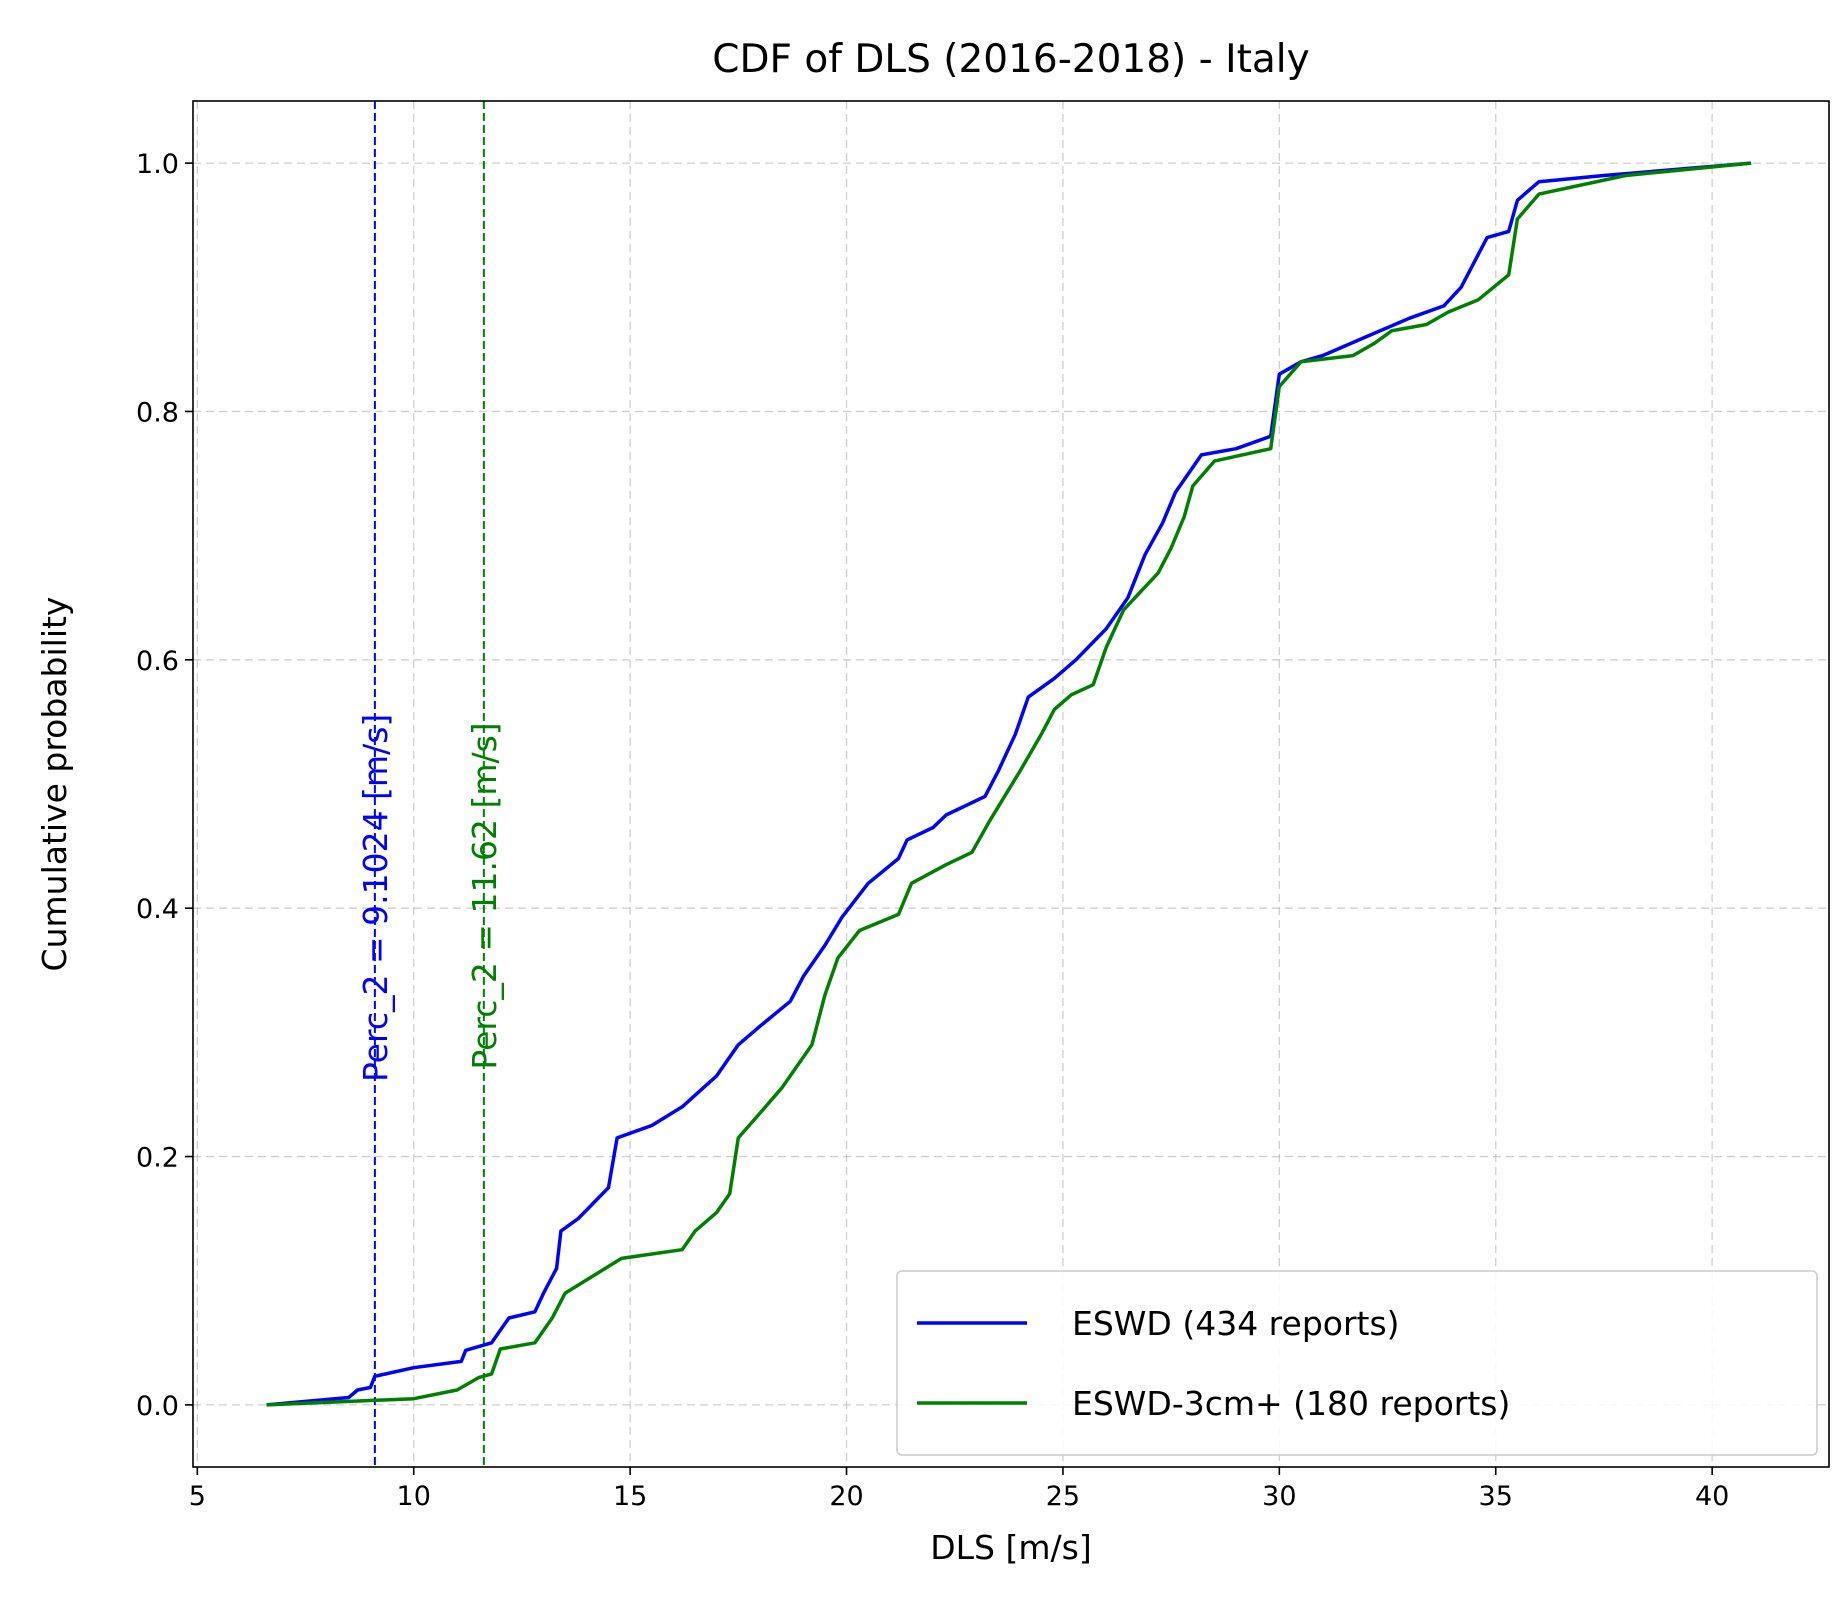 The image size is (1847, 1622). What do you see at coordinates (846, 1496) in the screenshot?
I see `x-tick-label: 20` at bounding box center [846, 1496].